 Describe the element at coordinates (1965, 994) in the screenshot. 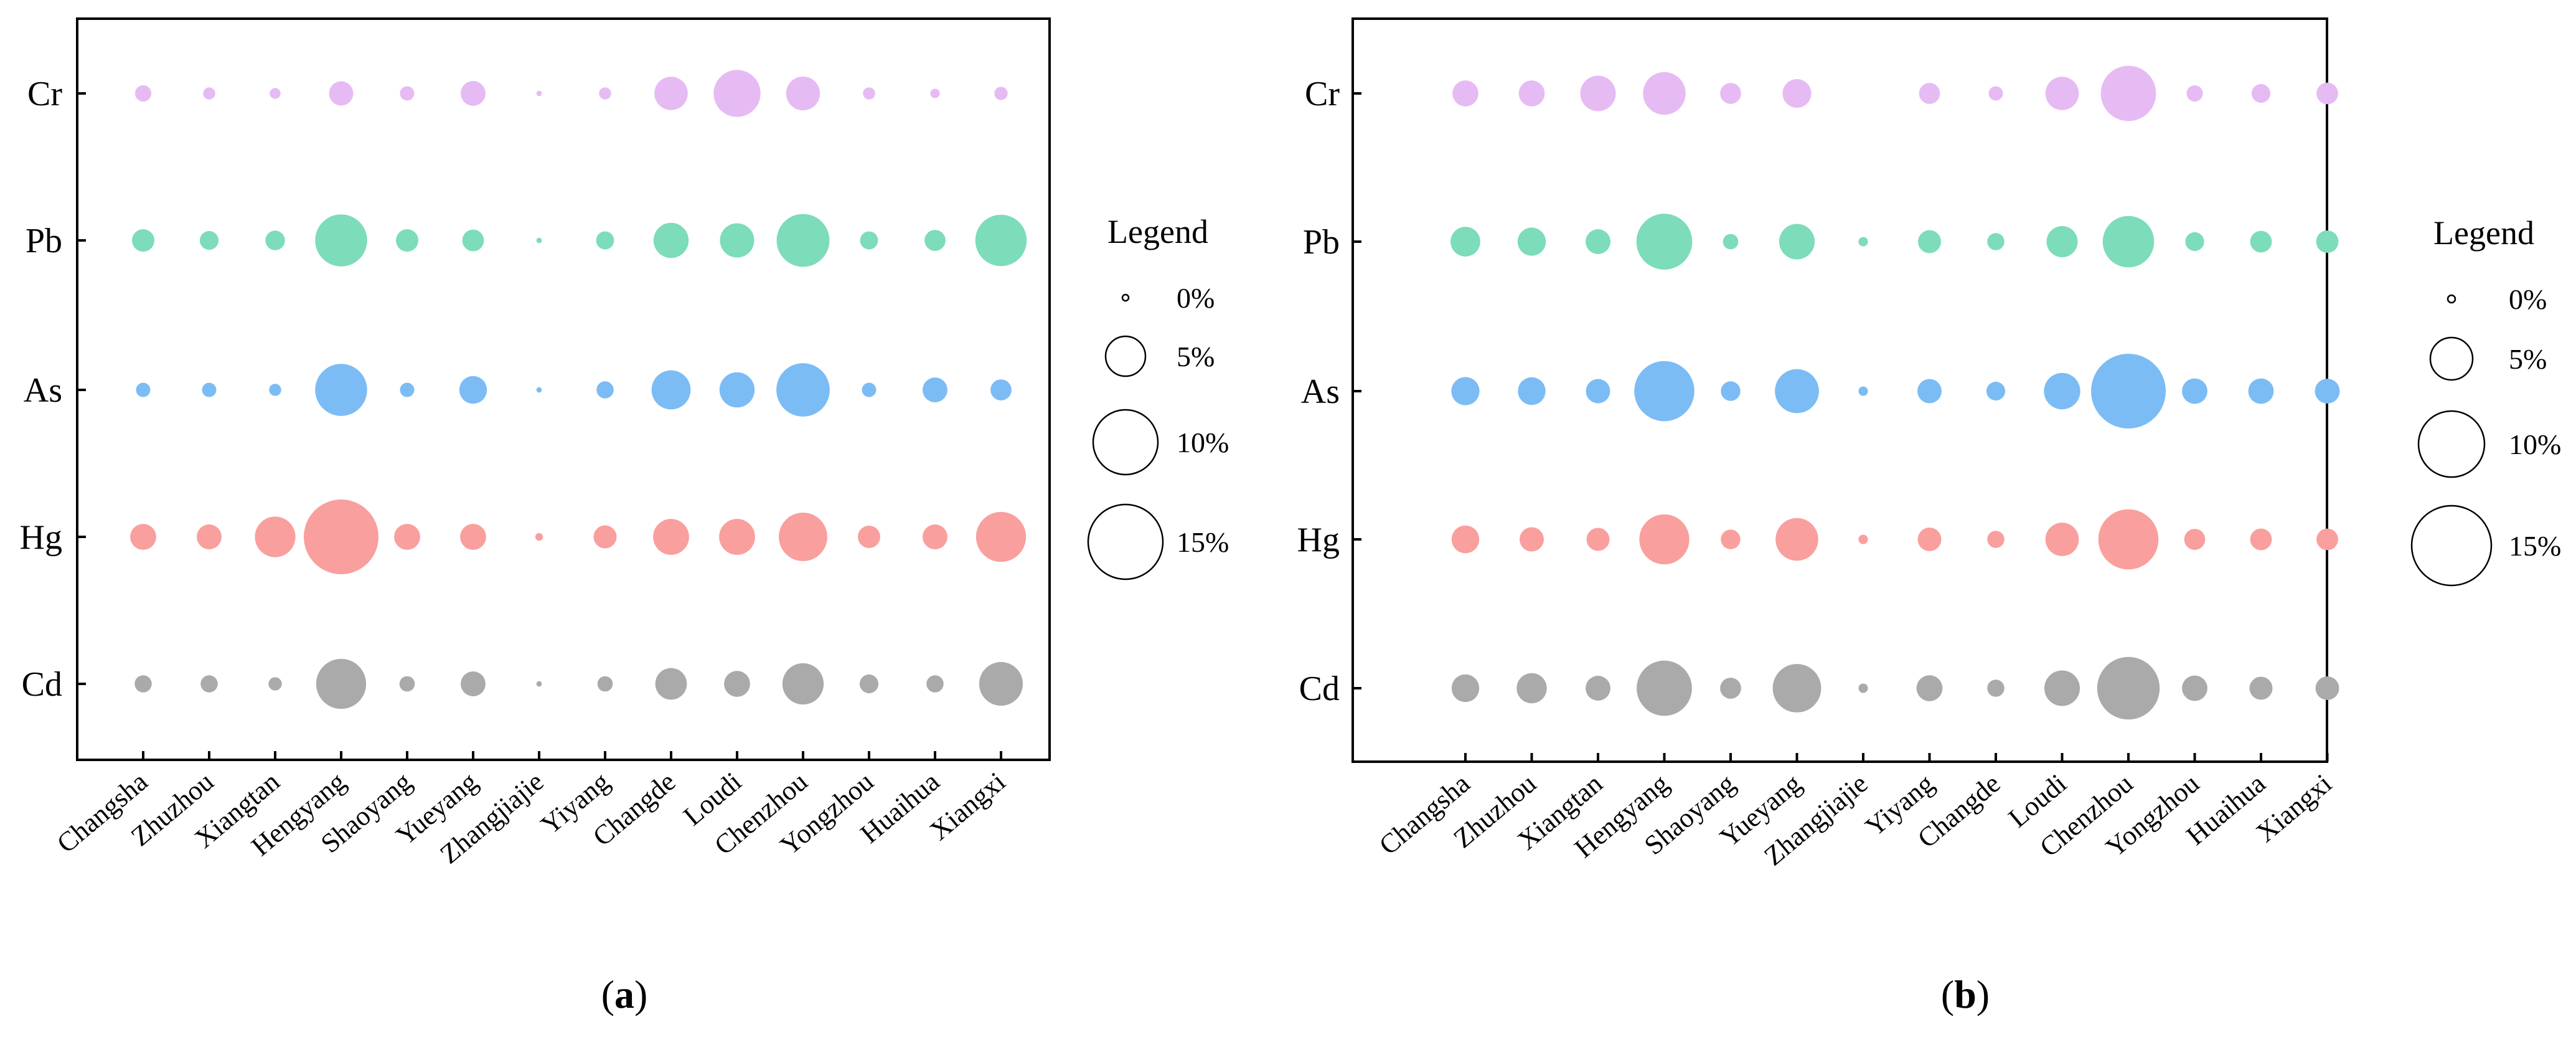

I see `panel-label: (b)` at that location.